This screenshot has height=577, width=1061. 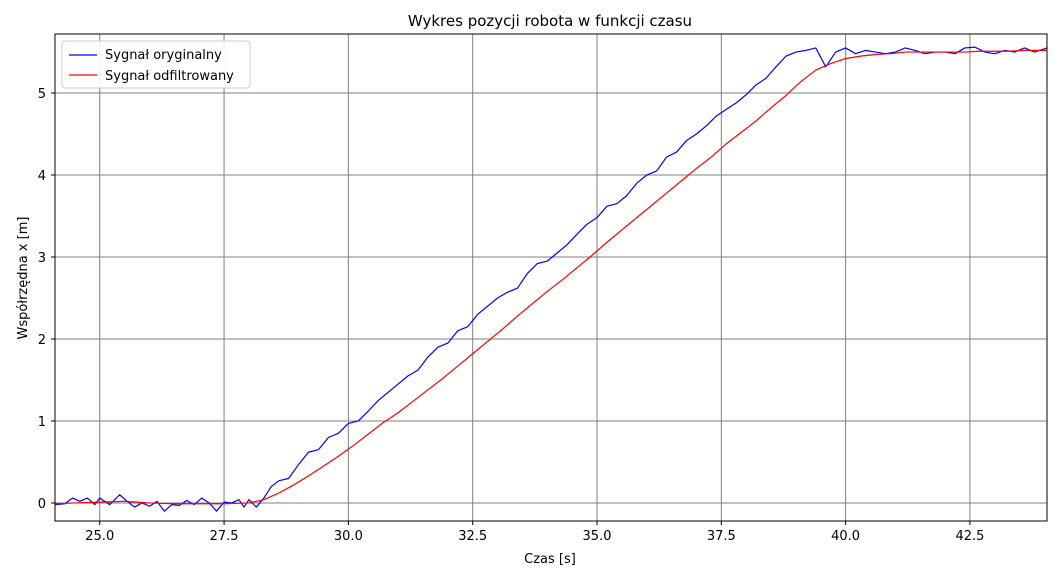 What do you see at coordinates (23, 278) in the screenshot?
I see `y-axis-label: Współrzędna x [m]` at bounding box center [23, 278].